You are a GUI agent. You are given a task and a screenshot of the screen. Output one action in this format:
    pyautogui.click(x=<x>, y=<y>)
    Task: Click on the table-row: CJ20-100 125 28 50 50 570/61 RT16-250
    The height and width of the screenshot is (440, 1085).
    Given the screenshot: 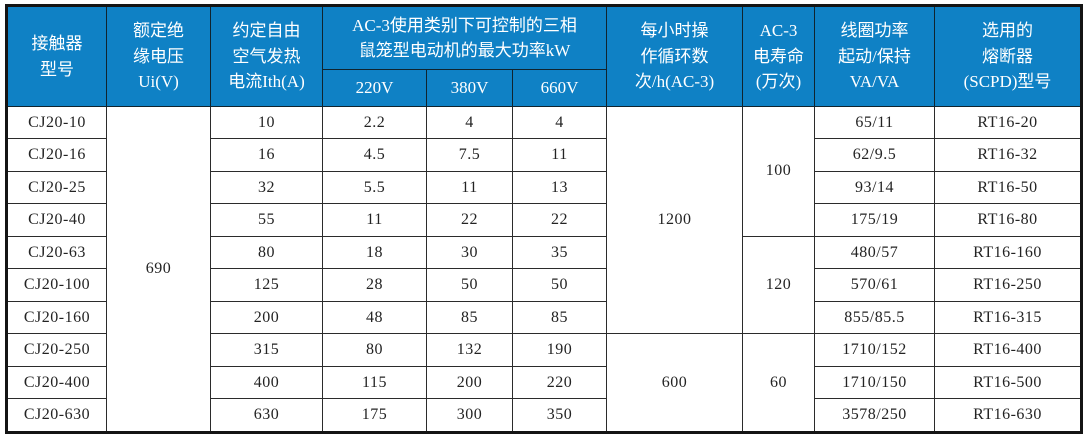 What is the action you would take?
    pyautogui.click(x=544, y=285)
    